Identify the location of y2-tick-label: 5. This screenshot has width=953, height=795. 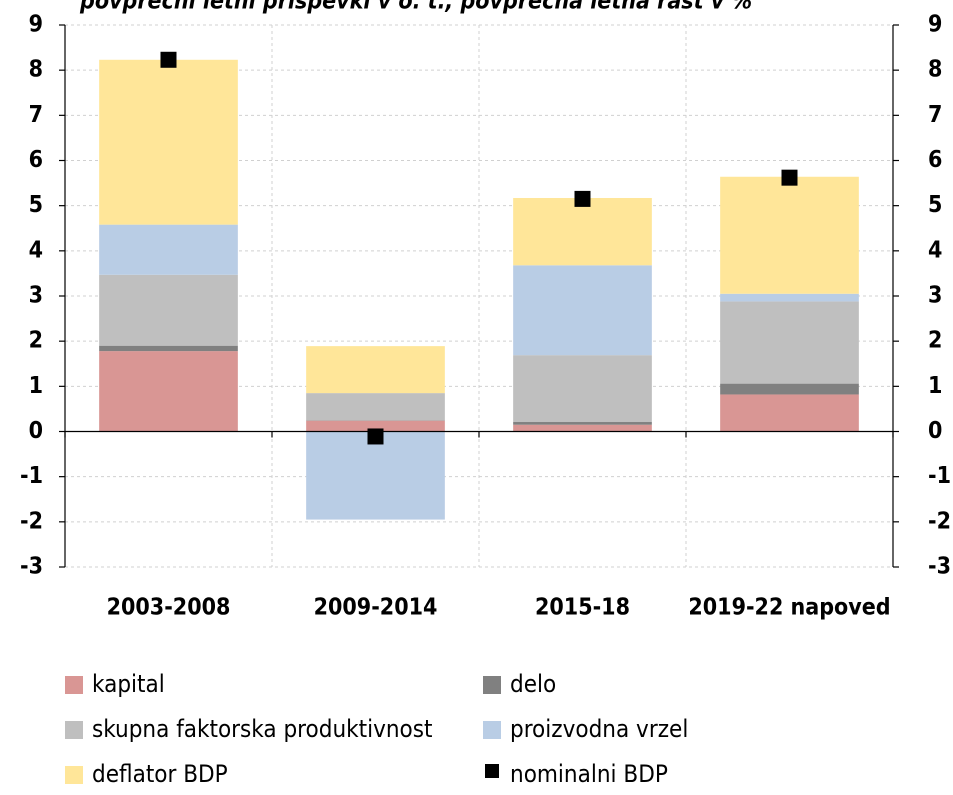
(935, 205).